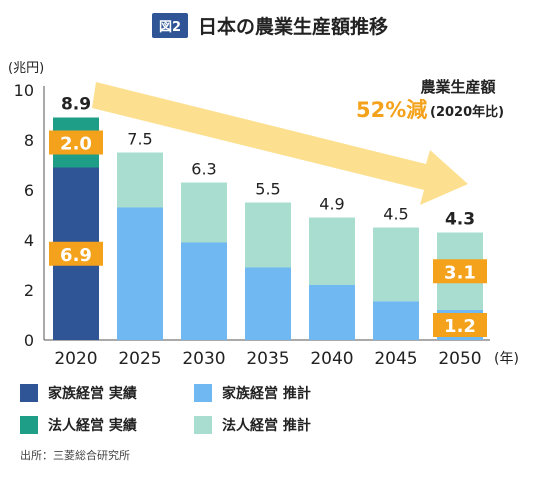 The image size is (540, 478). What do you see at coordinates (459, 359) in the screenshot?
I see `x-tick-label: 2050` at bounding box center [459, 359].